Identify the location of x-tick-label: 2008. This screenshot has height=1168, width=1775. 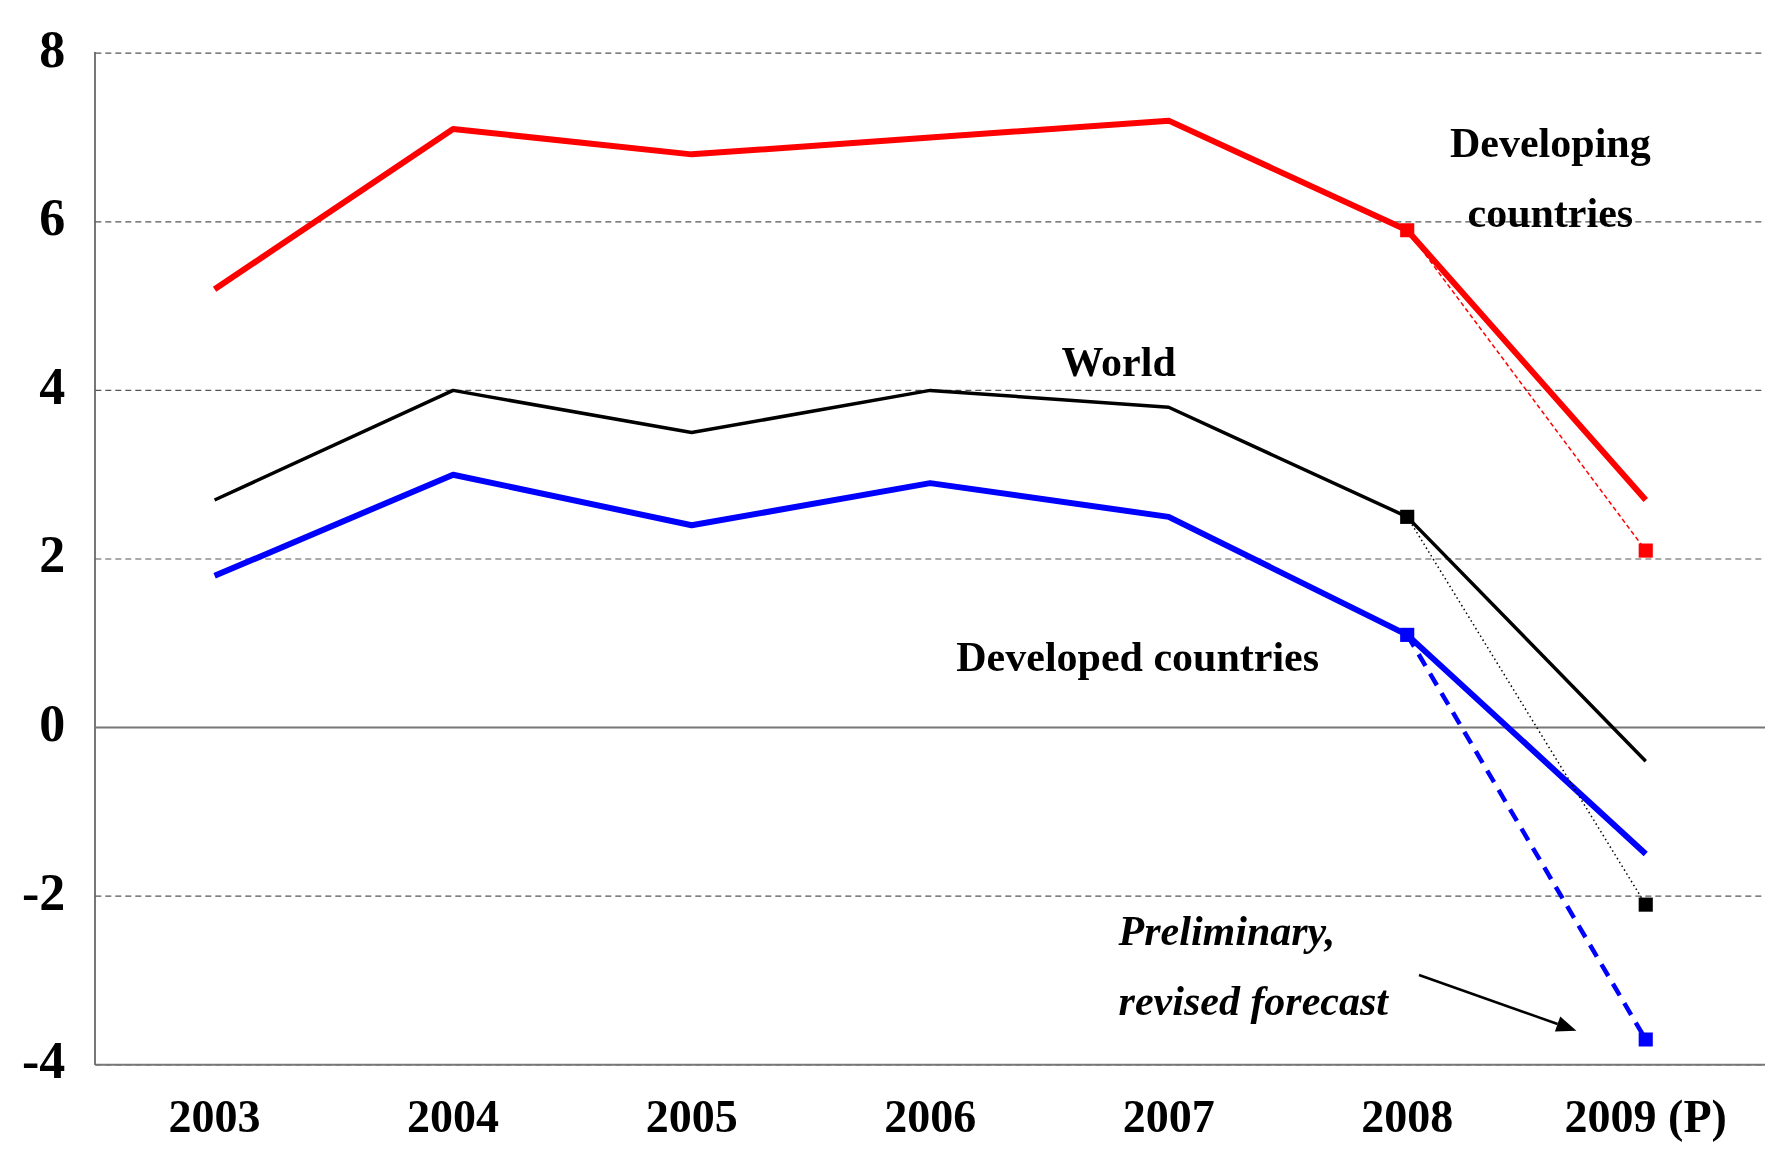
(1407, 1117).